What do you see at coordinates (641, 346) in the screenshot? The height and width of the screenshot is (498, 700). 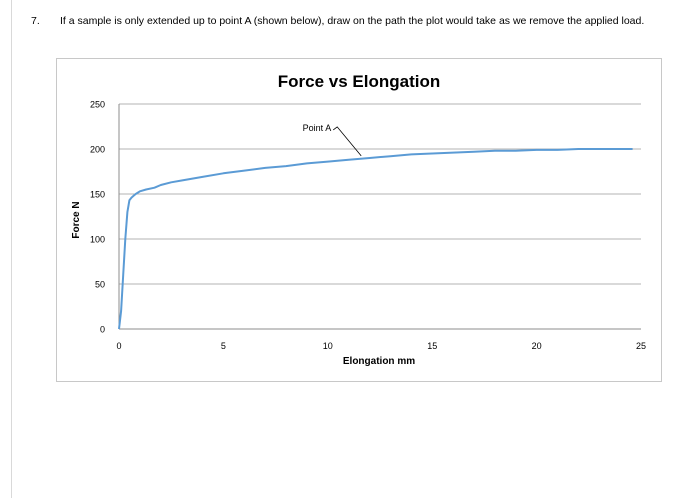 I see `x-tick-label: 25` at bounding box center [641, 346].